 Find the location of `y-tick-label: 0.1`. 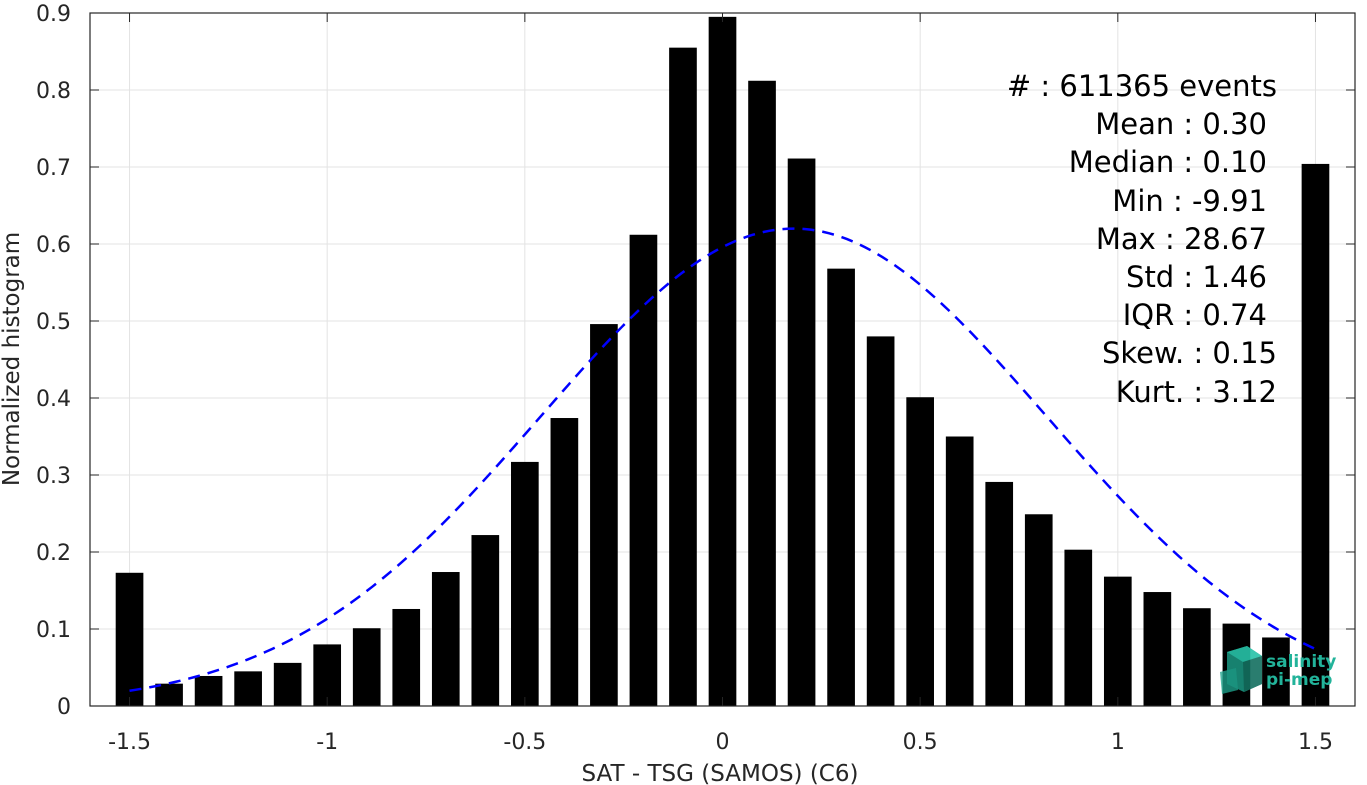

y-tick-label: 0.1 is located at coordinates (53, 630).